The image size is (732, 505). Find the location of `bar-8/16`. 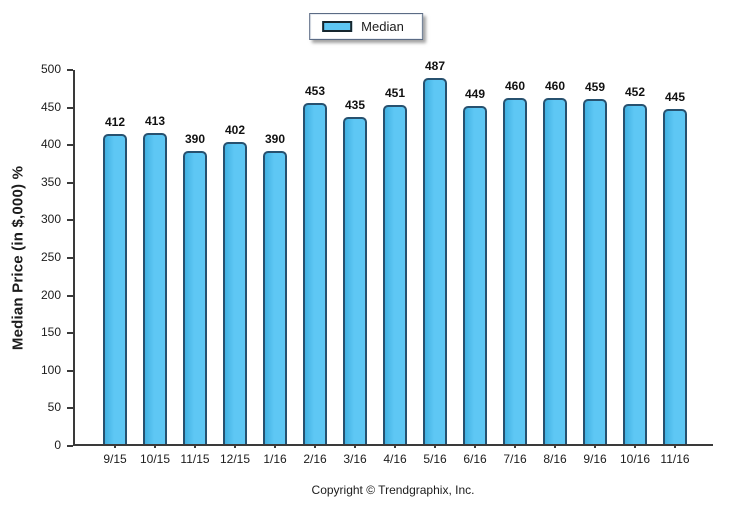

bar-8/16 is located at coordinates (555, 271).